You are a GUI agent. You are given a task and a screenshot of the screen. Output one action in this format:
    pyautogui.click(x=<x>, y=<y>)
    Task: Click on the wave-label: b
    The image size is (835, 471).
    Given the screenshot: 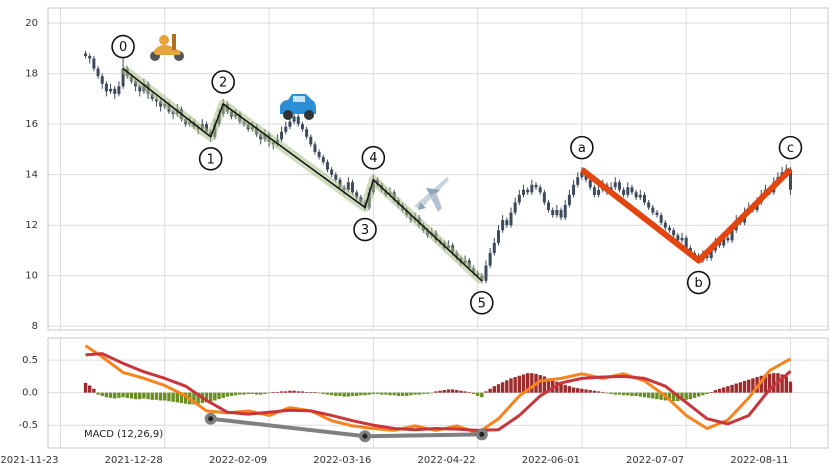 What is the action you would take?
    pyautogui.click(x=699, y=283)
    